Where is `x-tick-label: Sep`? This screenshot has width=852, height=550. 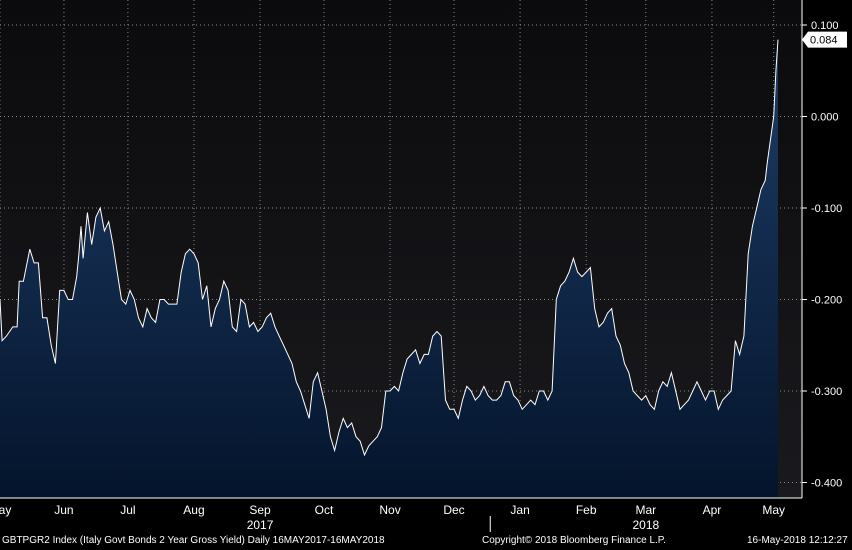
x-tick-label: Sep is located at coordinates (260, 510).